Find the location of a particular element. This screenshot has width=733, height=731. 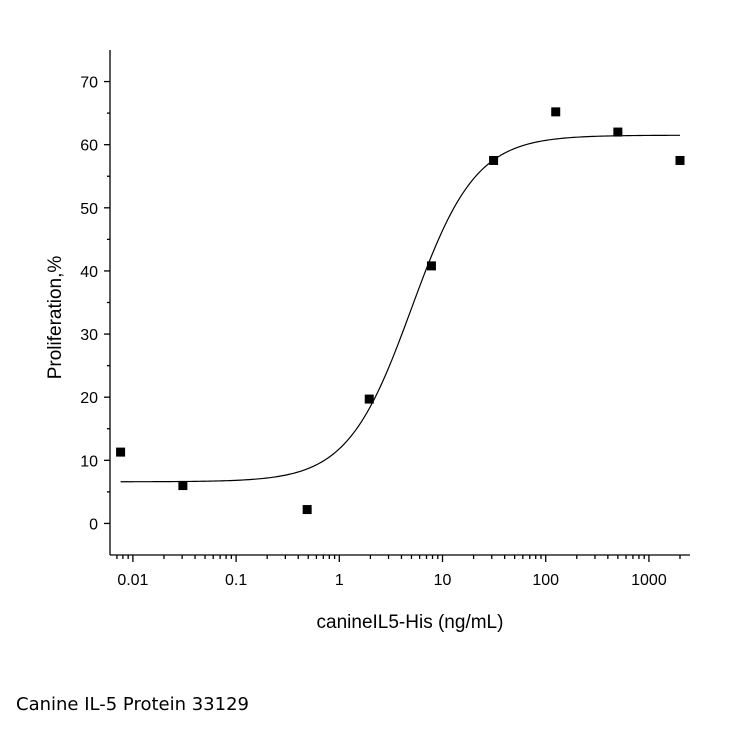

y-tick-label: 50 is located at coordinates (89, 209).